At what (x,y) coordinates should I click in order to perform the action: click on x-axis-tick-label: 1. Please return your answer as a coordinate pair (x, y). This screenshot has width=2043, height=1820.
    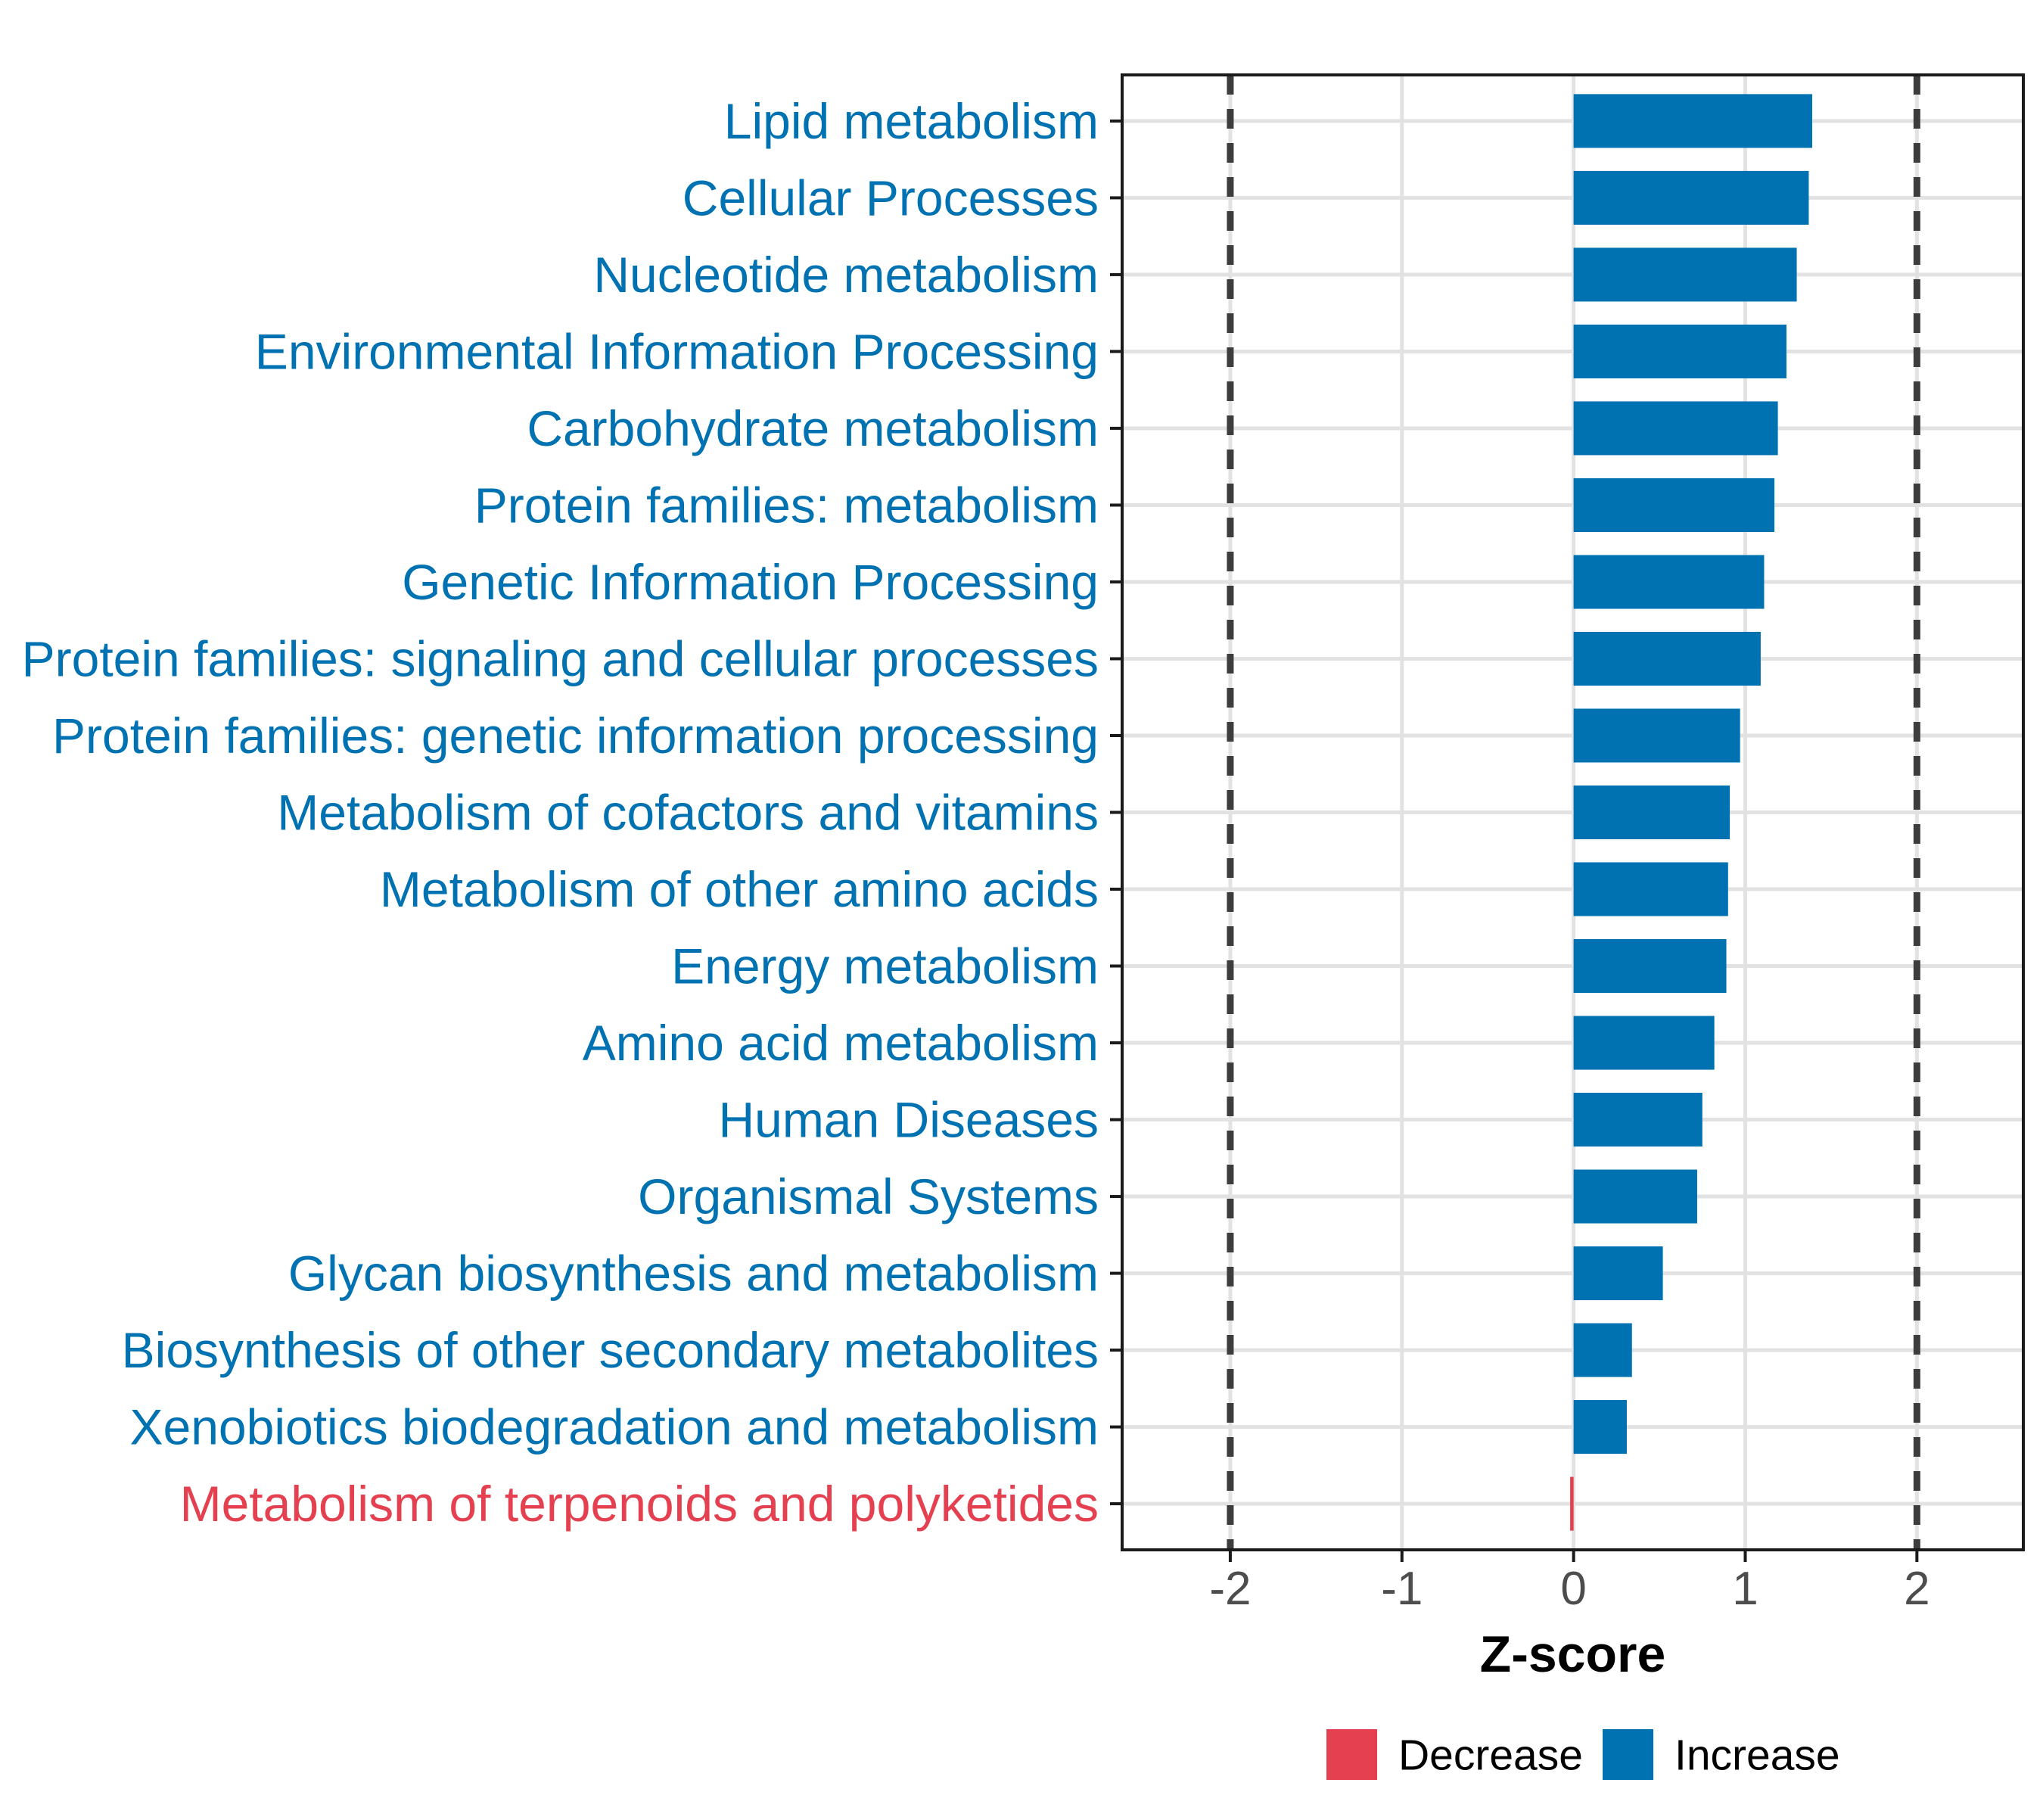
    Looking at the image, I should click on (1745, 1589).